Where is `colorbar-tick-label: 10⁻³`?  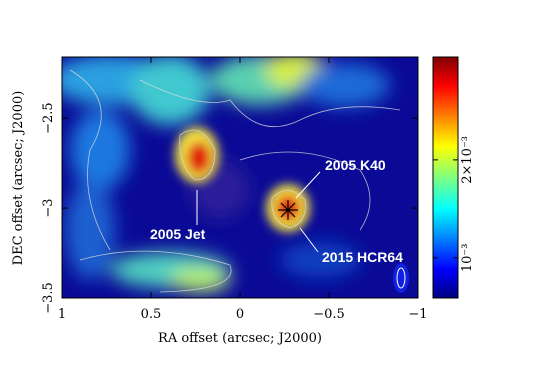
colorbar-tick-label: 10⁻³ is located at coordinates (467, 258).